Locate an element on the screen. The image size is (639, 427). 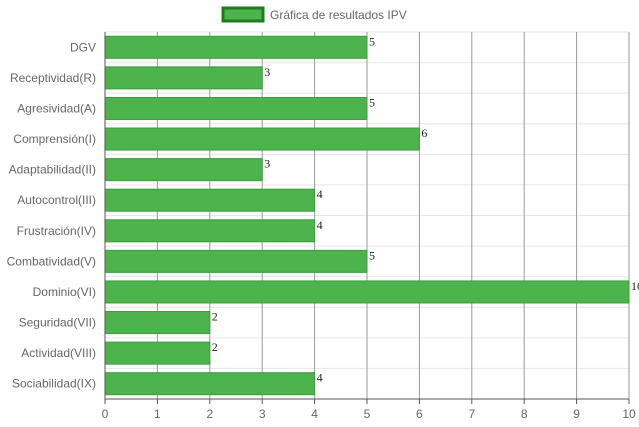
category-label: Seguridad(VII) is located at coordinates (57, 323).